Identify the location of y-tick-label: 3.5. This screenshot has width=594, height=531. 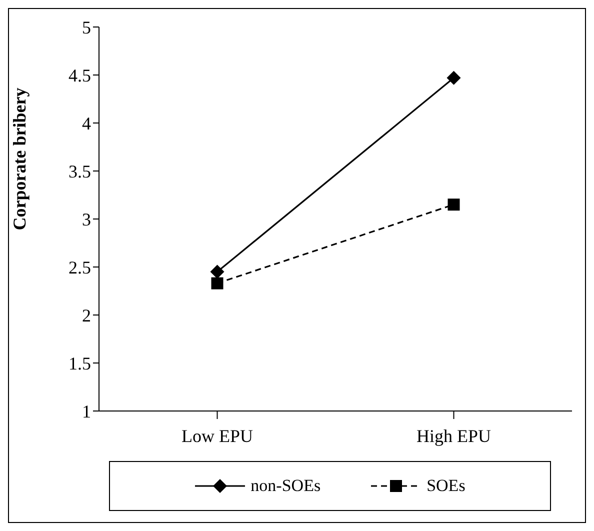
(79, 171).